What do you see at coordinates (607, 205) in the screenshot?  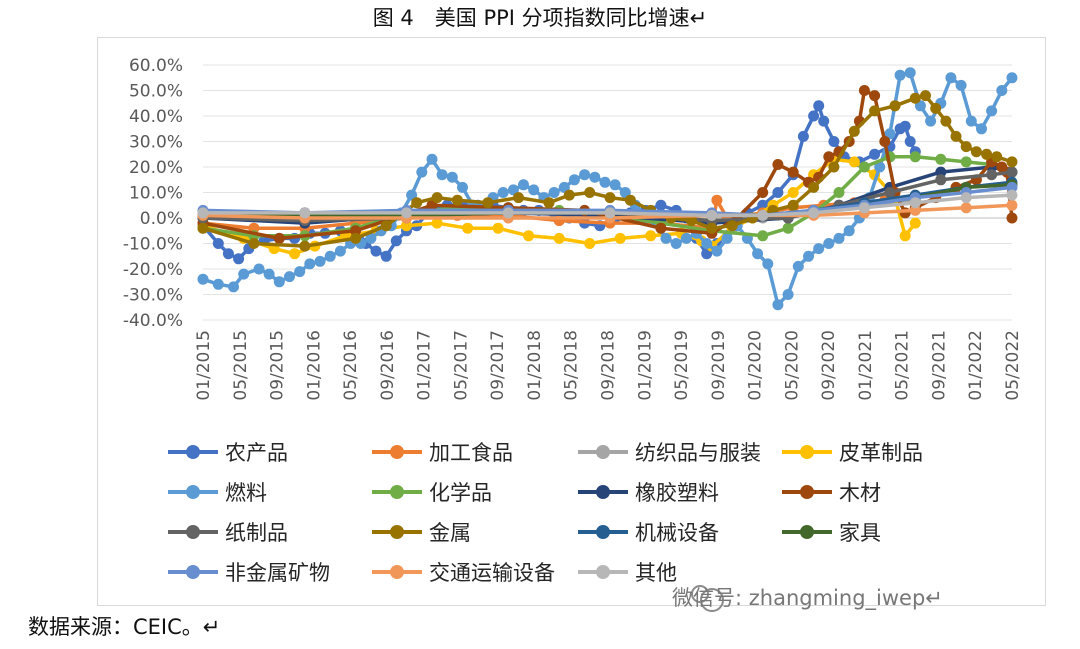 I see `series-line` at bounding box center [607, 205].